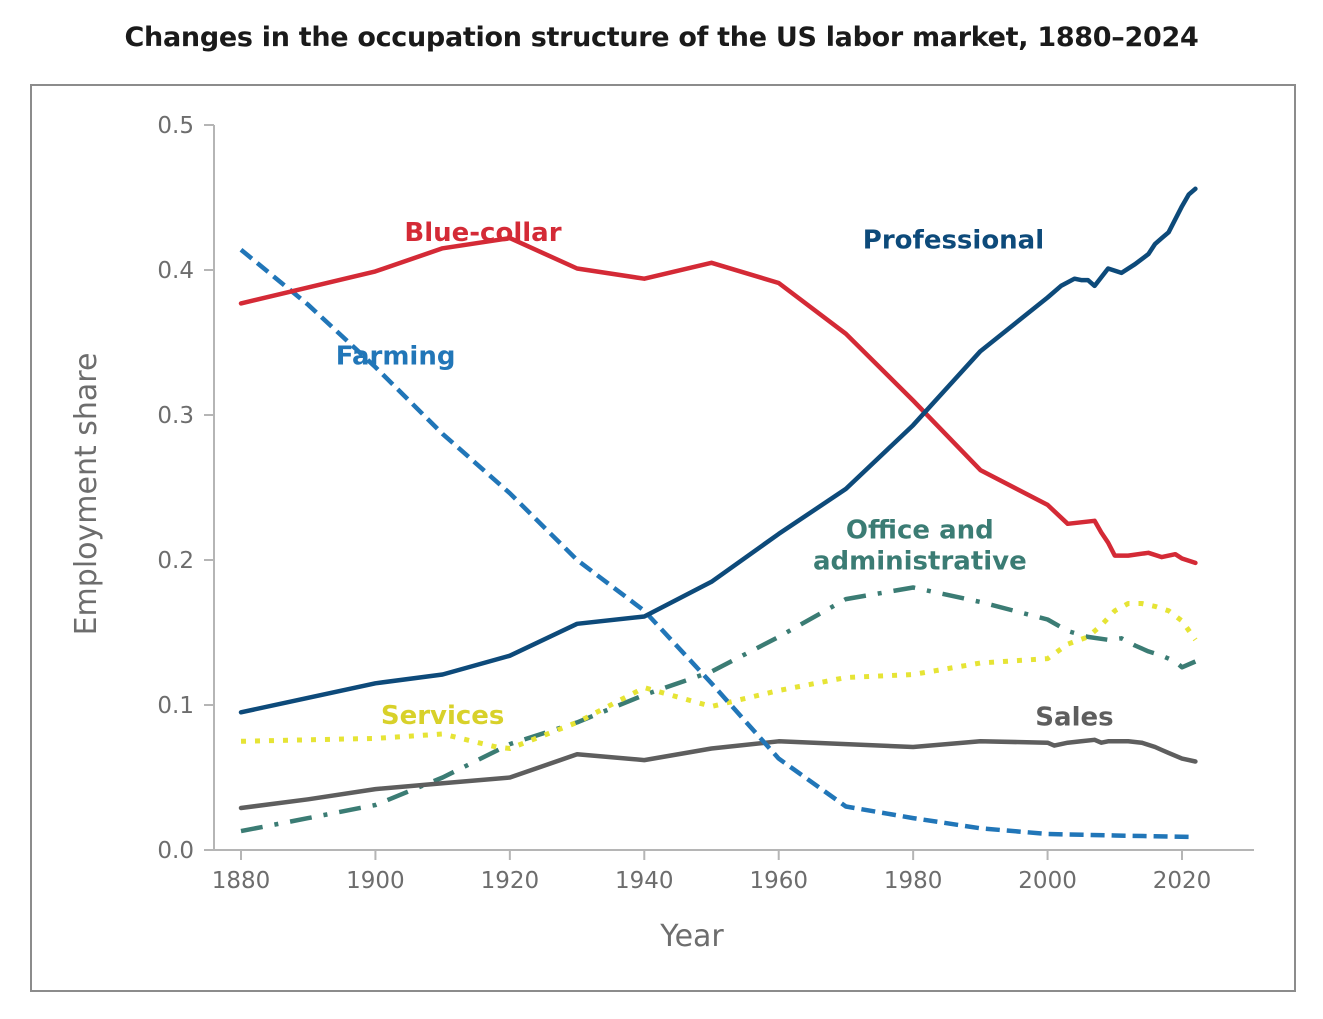  I want to click on x-axis-title: Year, so click(691, 936).